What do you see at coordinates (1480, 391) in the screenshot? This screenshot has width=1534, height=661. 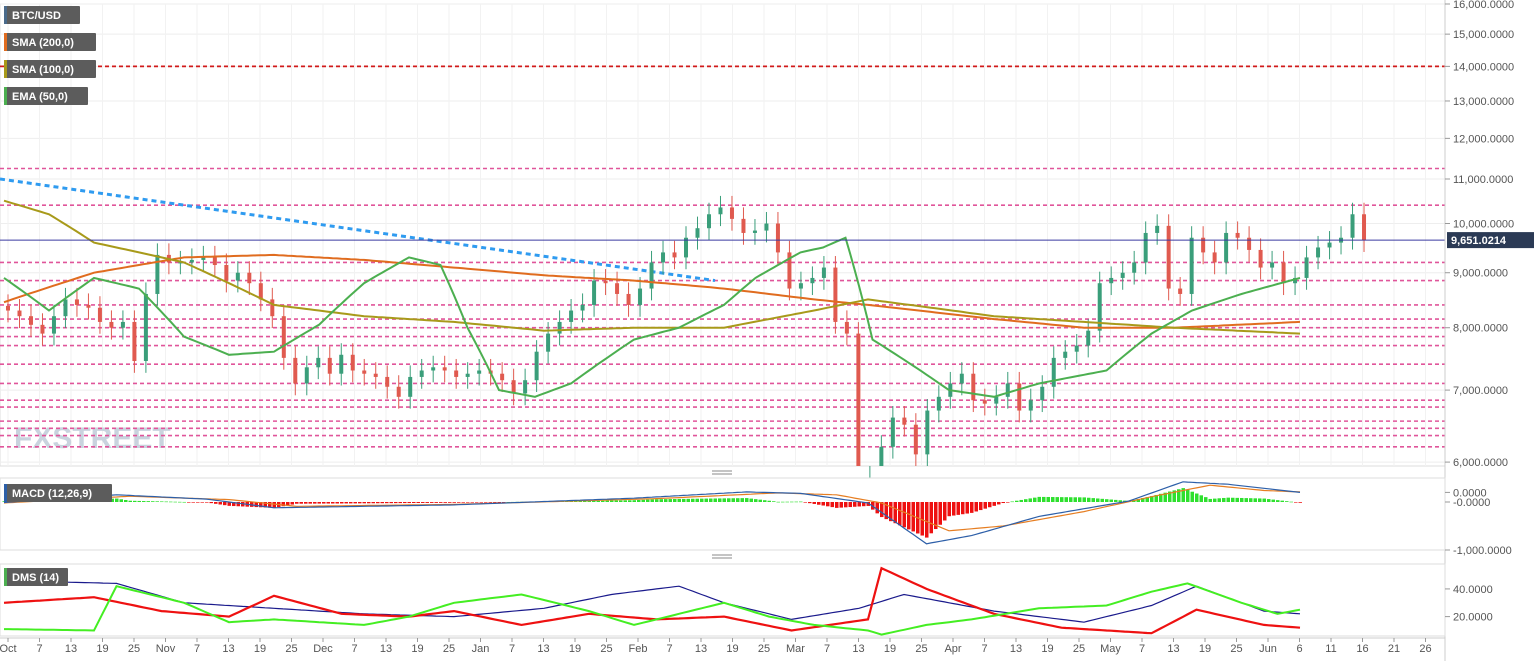 I see `y-tick-label: 7,000.0000` at bounding box center [1480, 391].